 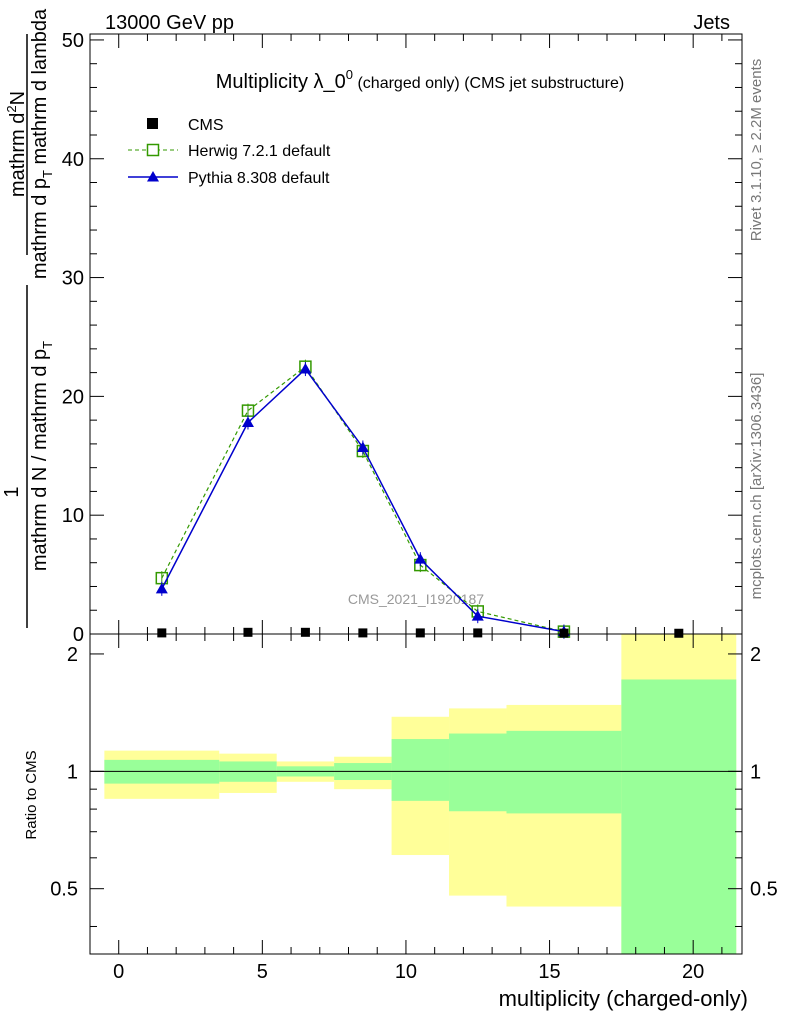 I want to click on main-title-small: (charged only), so click(x=406, y=83).